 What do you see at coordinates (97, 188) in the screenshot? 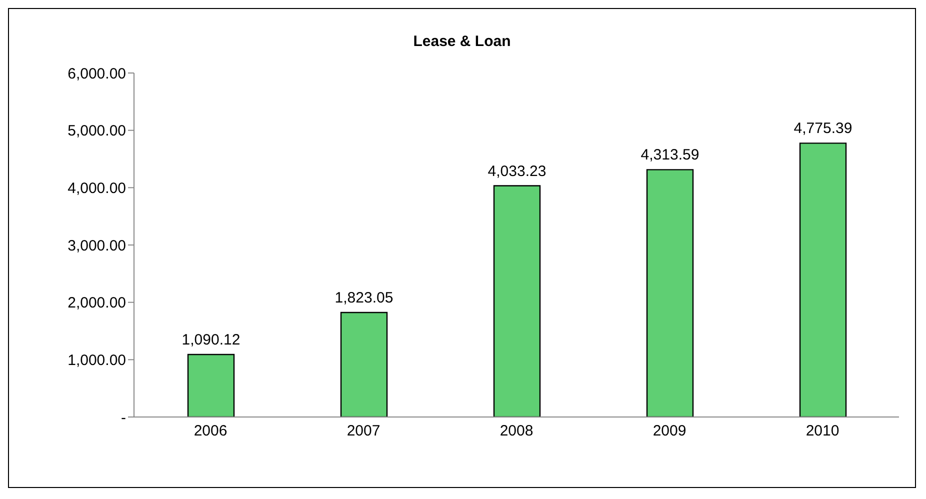
I see `y-tick-label: 4,000.00` at bounding box center [97, 188].